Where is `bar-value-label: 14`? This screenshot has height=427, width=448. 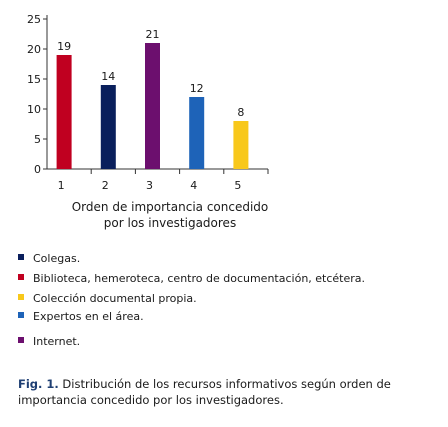 bar-value-label: 14 is located at coordinates (108, 76).